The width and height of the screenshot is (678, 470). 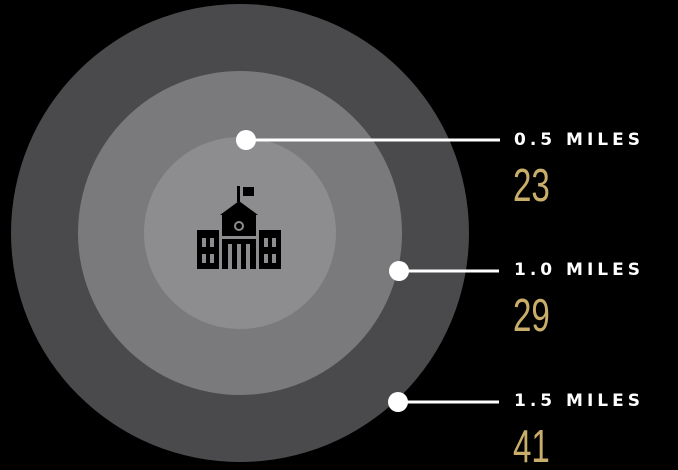 I want to click on distance-label-1-0-miles: 1.0 MILES, so click(x=579, y=270).